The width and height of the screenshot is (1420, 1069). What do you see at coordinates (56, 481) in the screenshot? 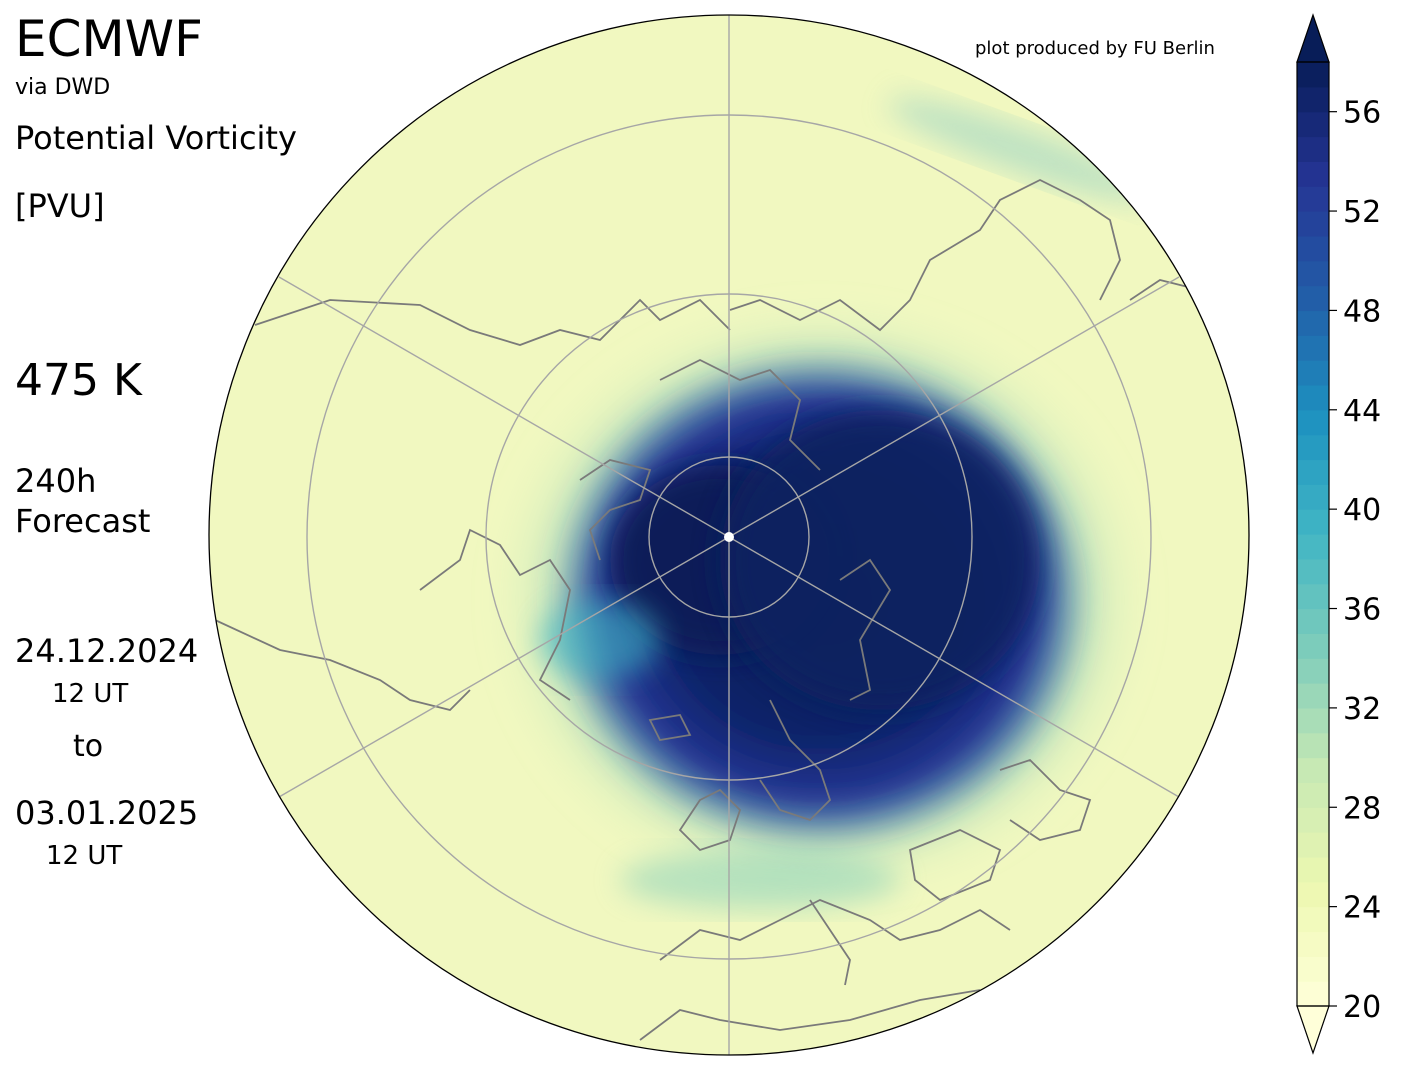
I see `lead-time-hours: 240h` at bounding box center [56, 481].